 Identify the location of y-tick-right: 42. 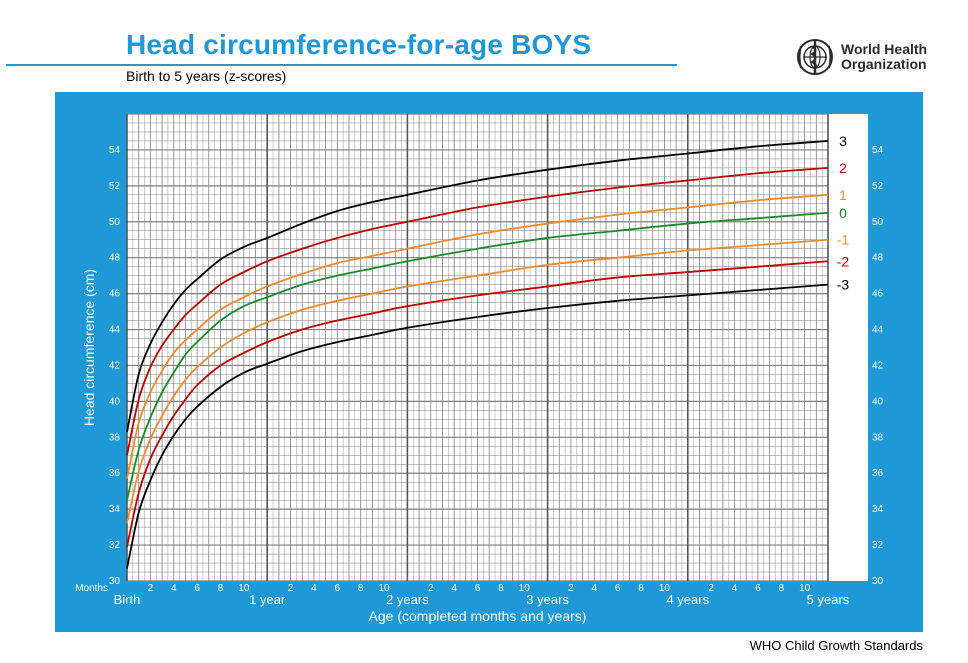
(878, 365).